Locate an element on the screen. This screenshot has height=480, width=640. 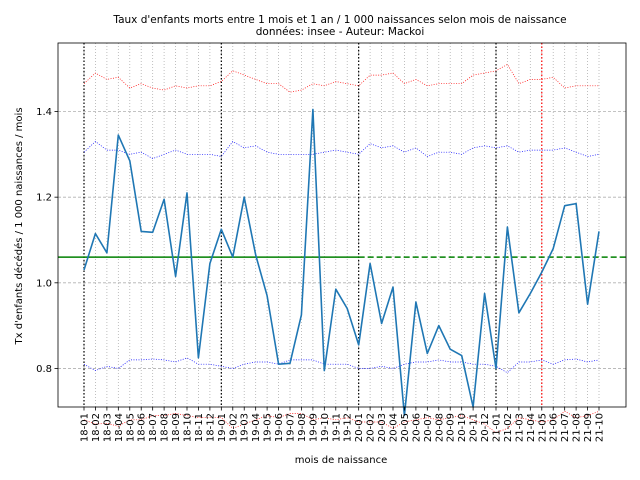
x-tick-label: 21-07 is located at coordinates (565, 427).